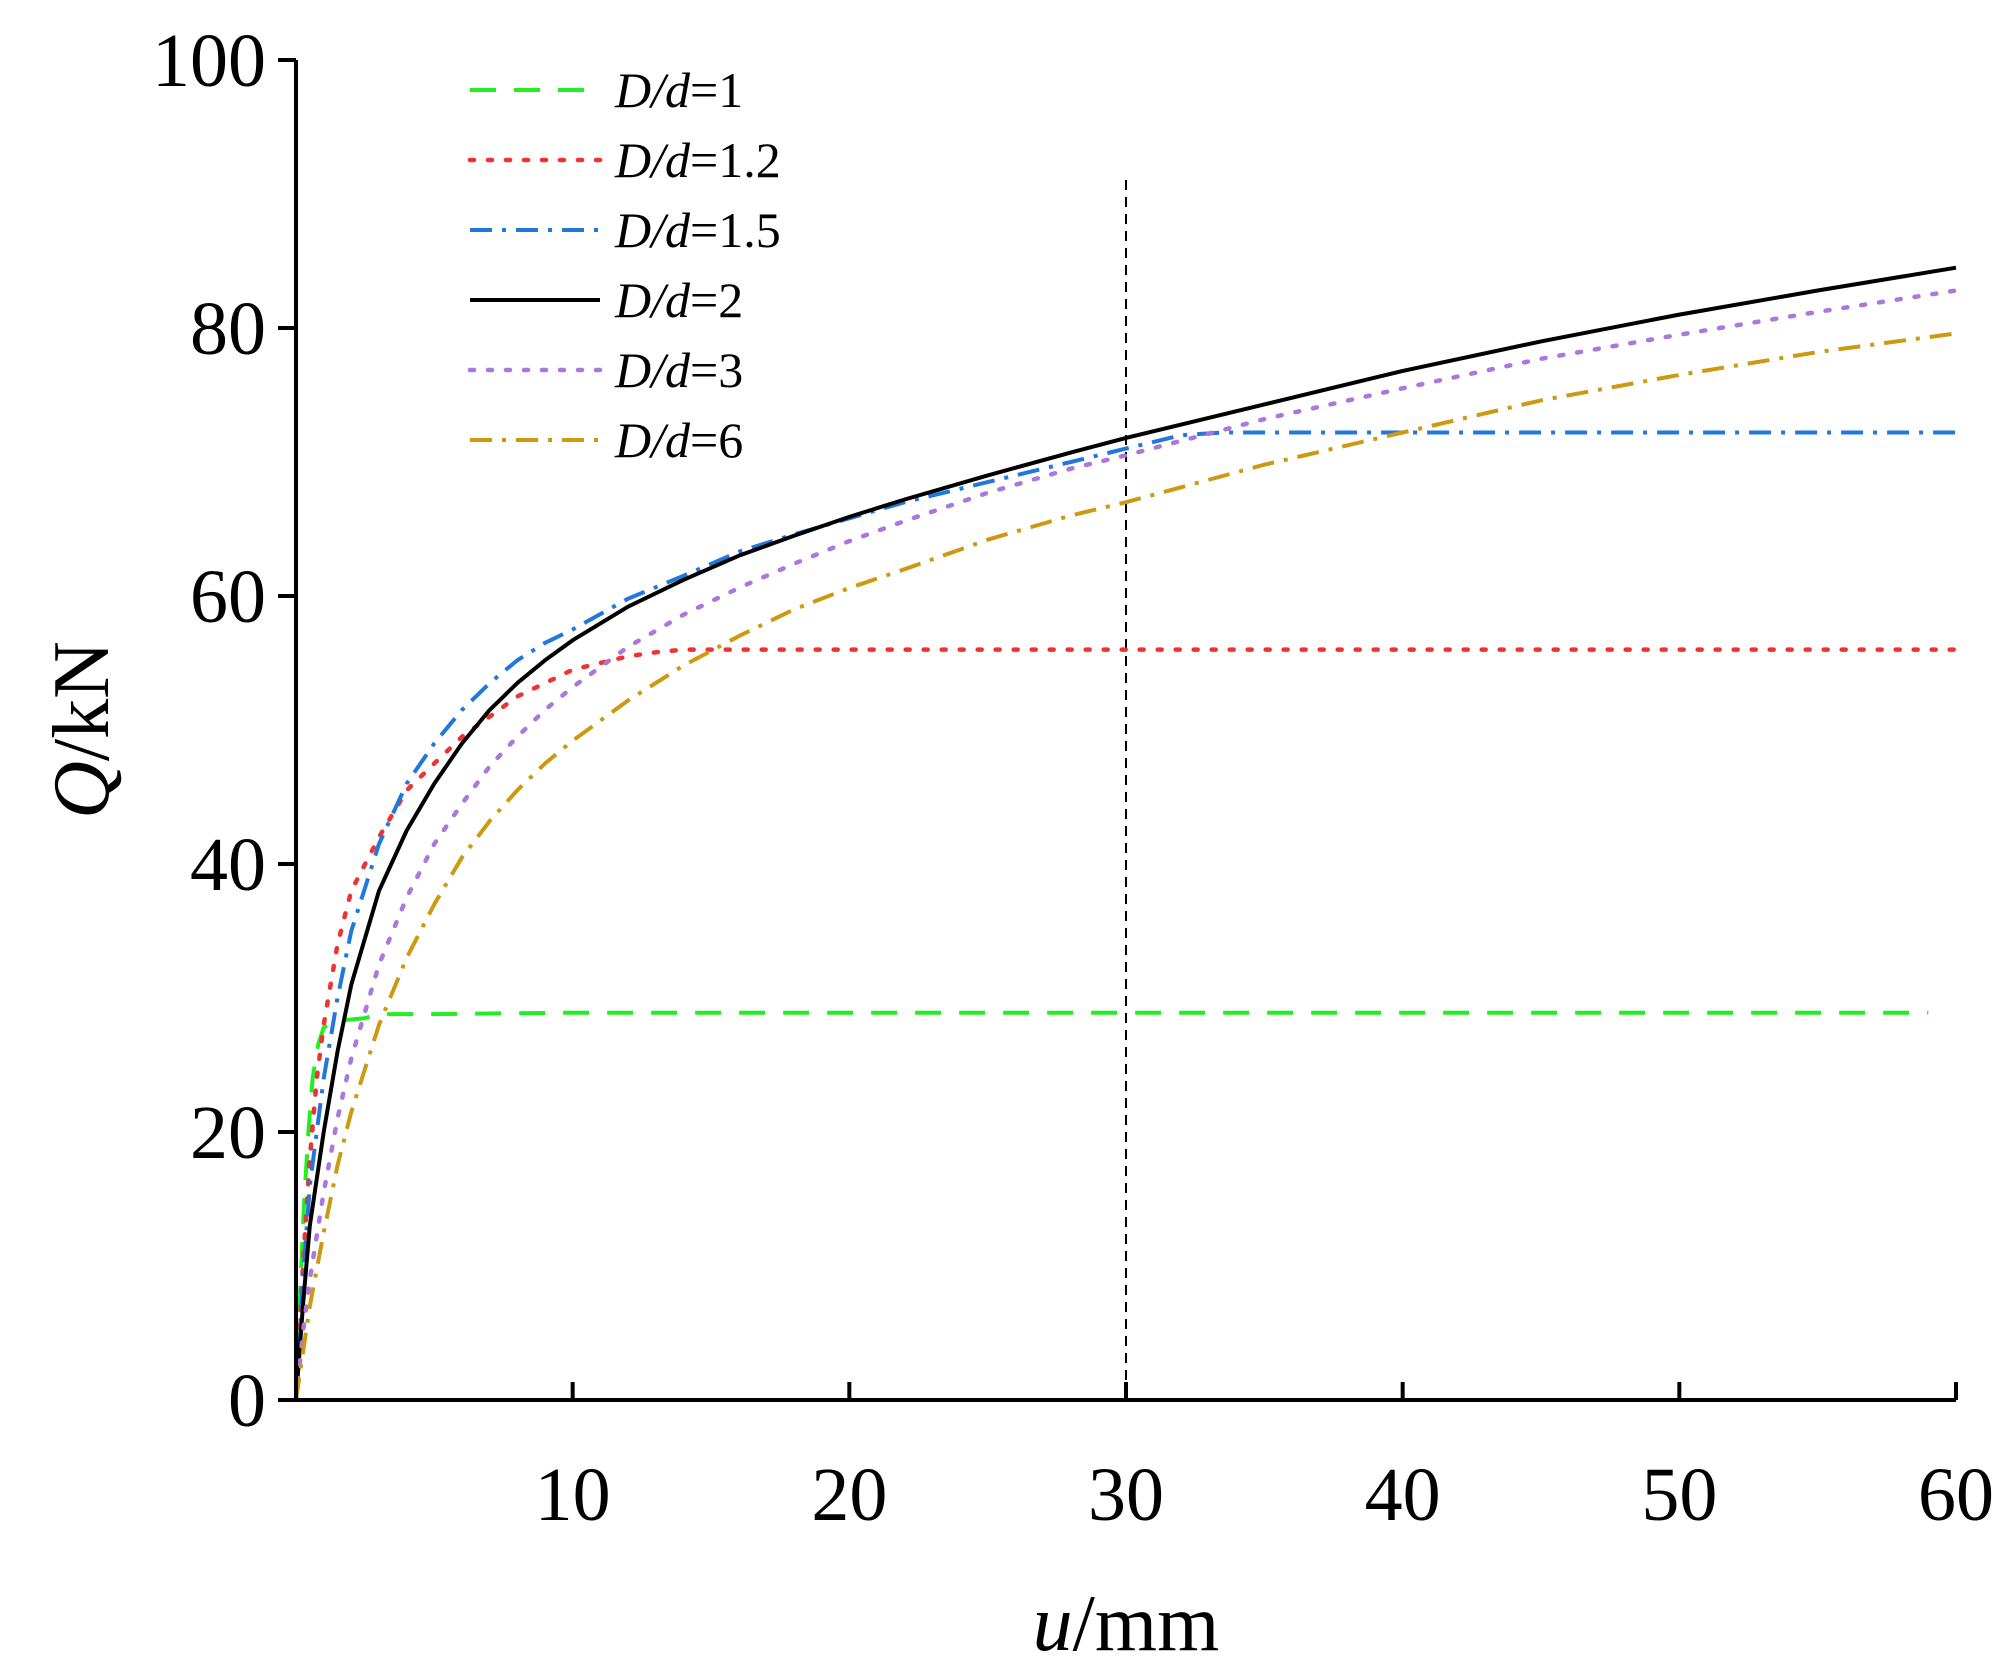 Image resolution: width=2000 pixels, height=1677 pixels. What do you see at coordinates (849, 1495) in the screenshot?
I see `x-tick-label: 20` at bounding box center [849, 1495].